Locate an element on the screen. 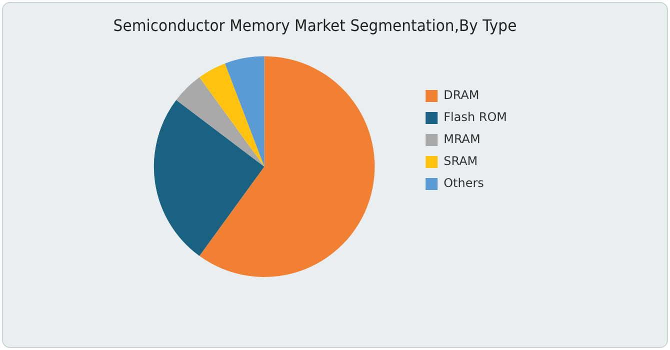 The width and height of the screenshot is (670, 350). legend-label: SRAM is located at coordinates (461, 161).